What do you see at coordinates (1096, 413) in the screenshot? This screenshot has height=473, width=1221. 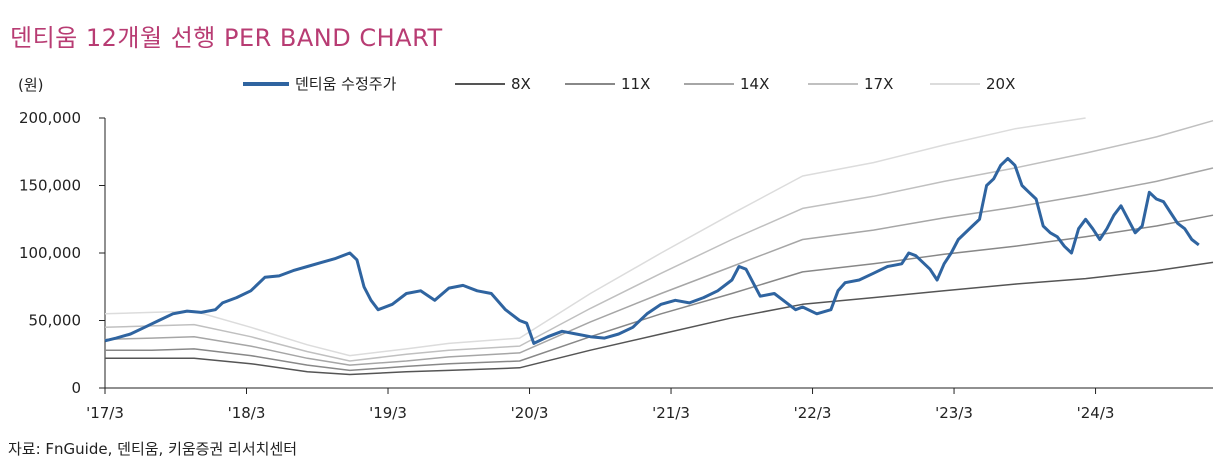 I see `x-tick-label: '24/3` at bounding box center [1096, 413].